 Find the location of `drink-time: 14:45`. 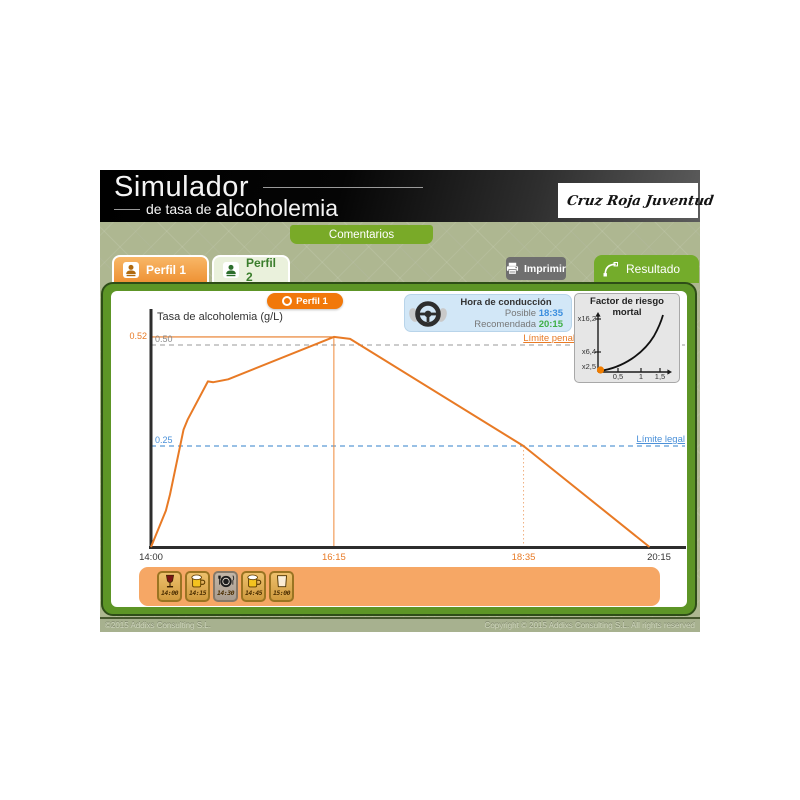

drink-time: 14:45 is located at coordinates (253, 593).